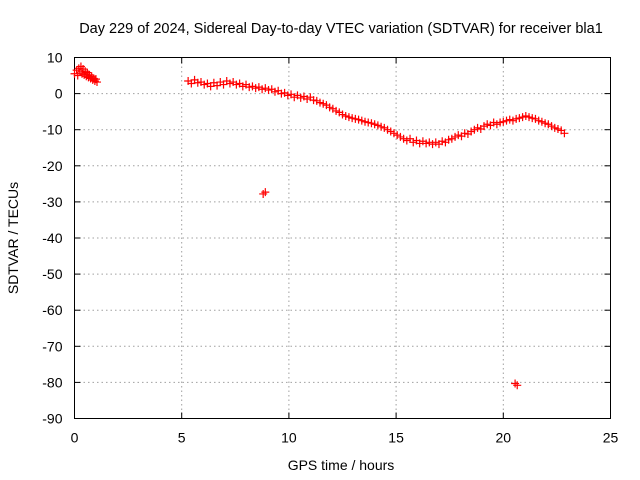 This screenshot has width=640, height=480. I want to click on y-tick-label: -30, so click(52, 202).